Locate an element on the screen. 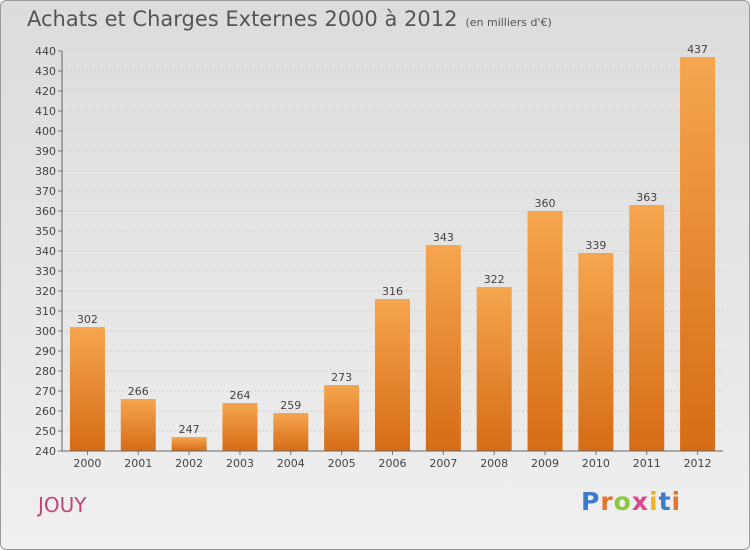 This screenshot has width=750, height=550. data-label: 259 is located at coordinates (290, 405).